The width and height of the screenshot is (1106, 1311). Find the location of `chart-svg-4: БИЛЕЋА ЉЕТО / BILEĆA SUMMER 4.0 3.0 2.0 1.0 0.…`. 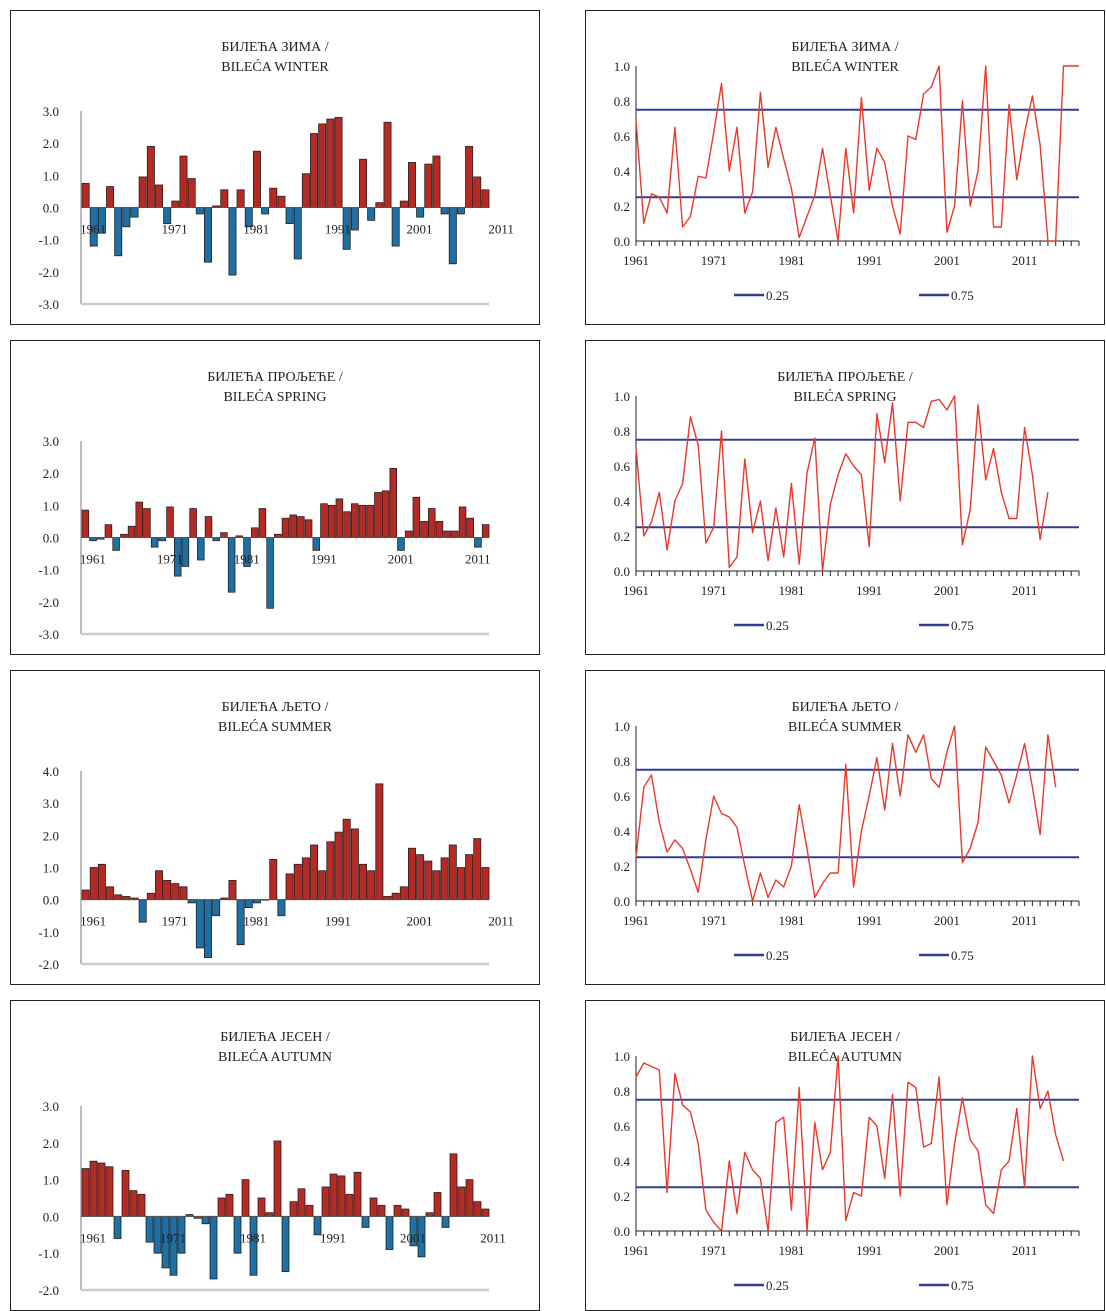

chart-svg-4: БИЛЕЋА ЉЕТО / BILEĆA SUMMER 4.0 3.0 2.0 1.0 0.… is located at coordinates (275, 836).